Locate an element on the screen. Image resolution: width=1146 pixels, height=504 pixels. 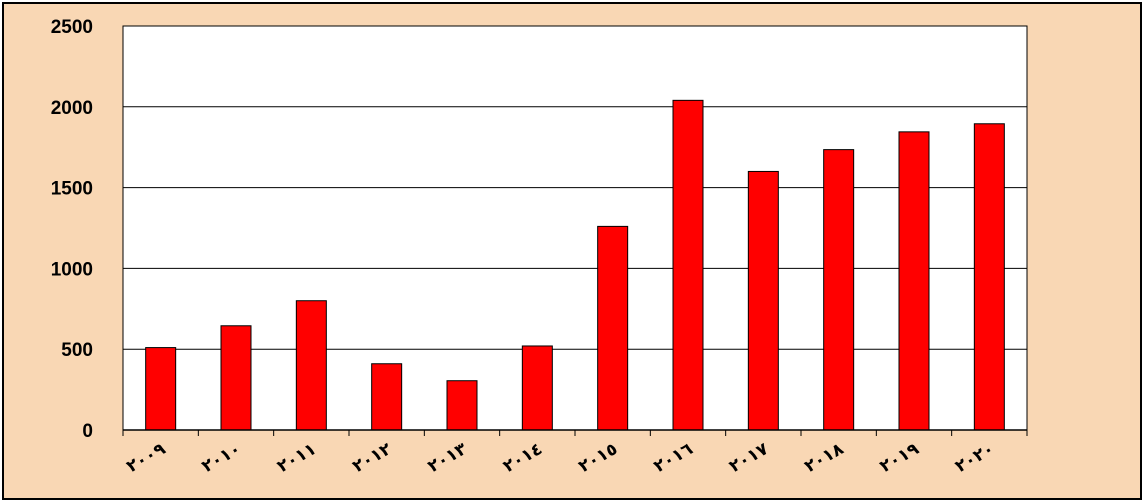
x-tick-label: ٢٠١٣ is located at coordinates (448, 458).